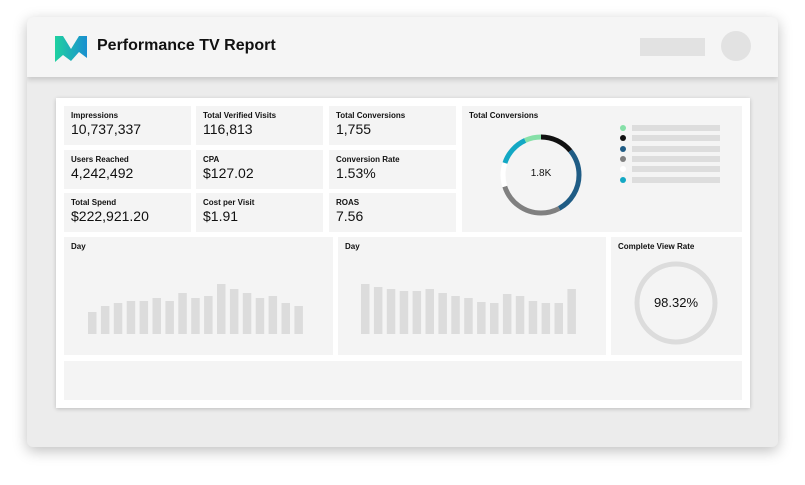  Describe the element at coordinates (106, 129) in the screenshot. I see `metric-value: 10,737,337` at that location.